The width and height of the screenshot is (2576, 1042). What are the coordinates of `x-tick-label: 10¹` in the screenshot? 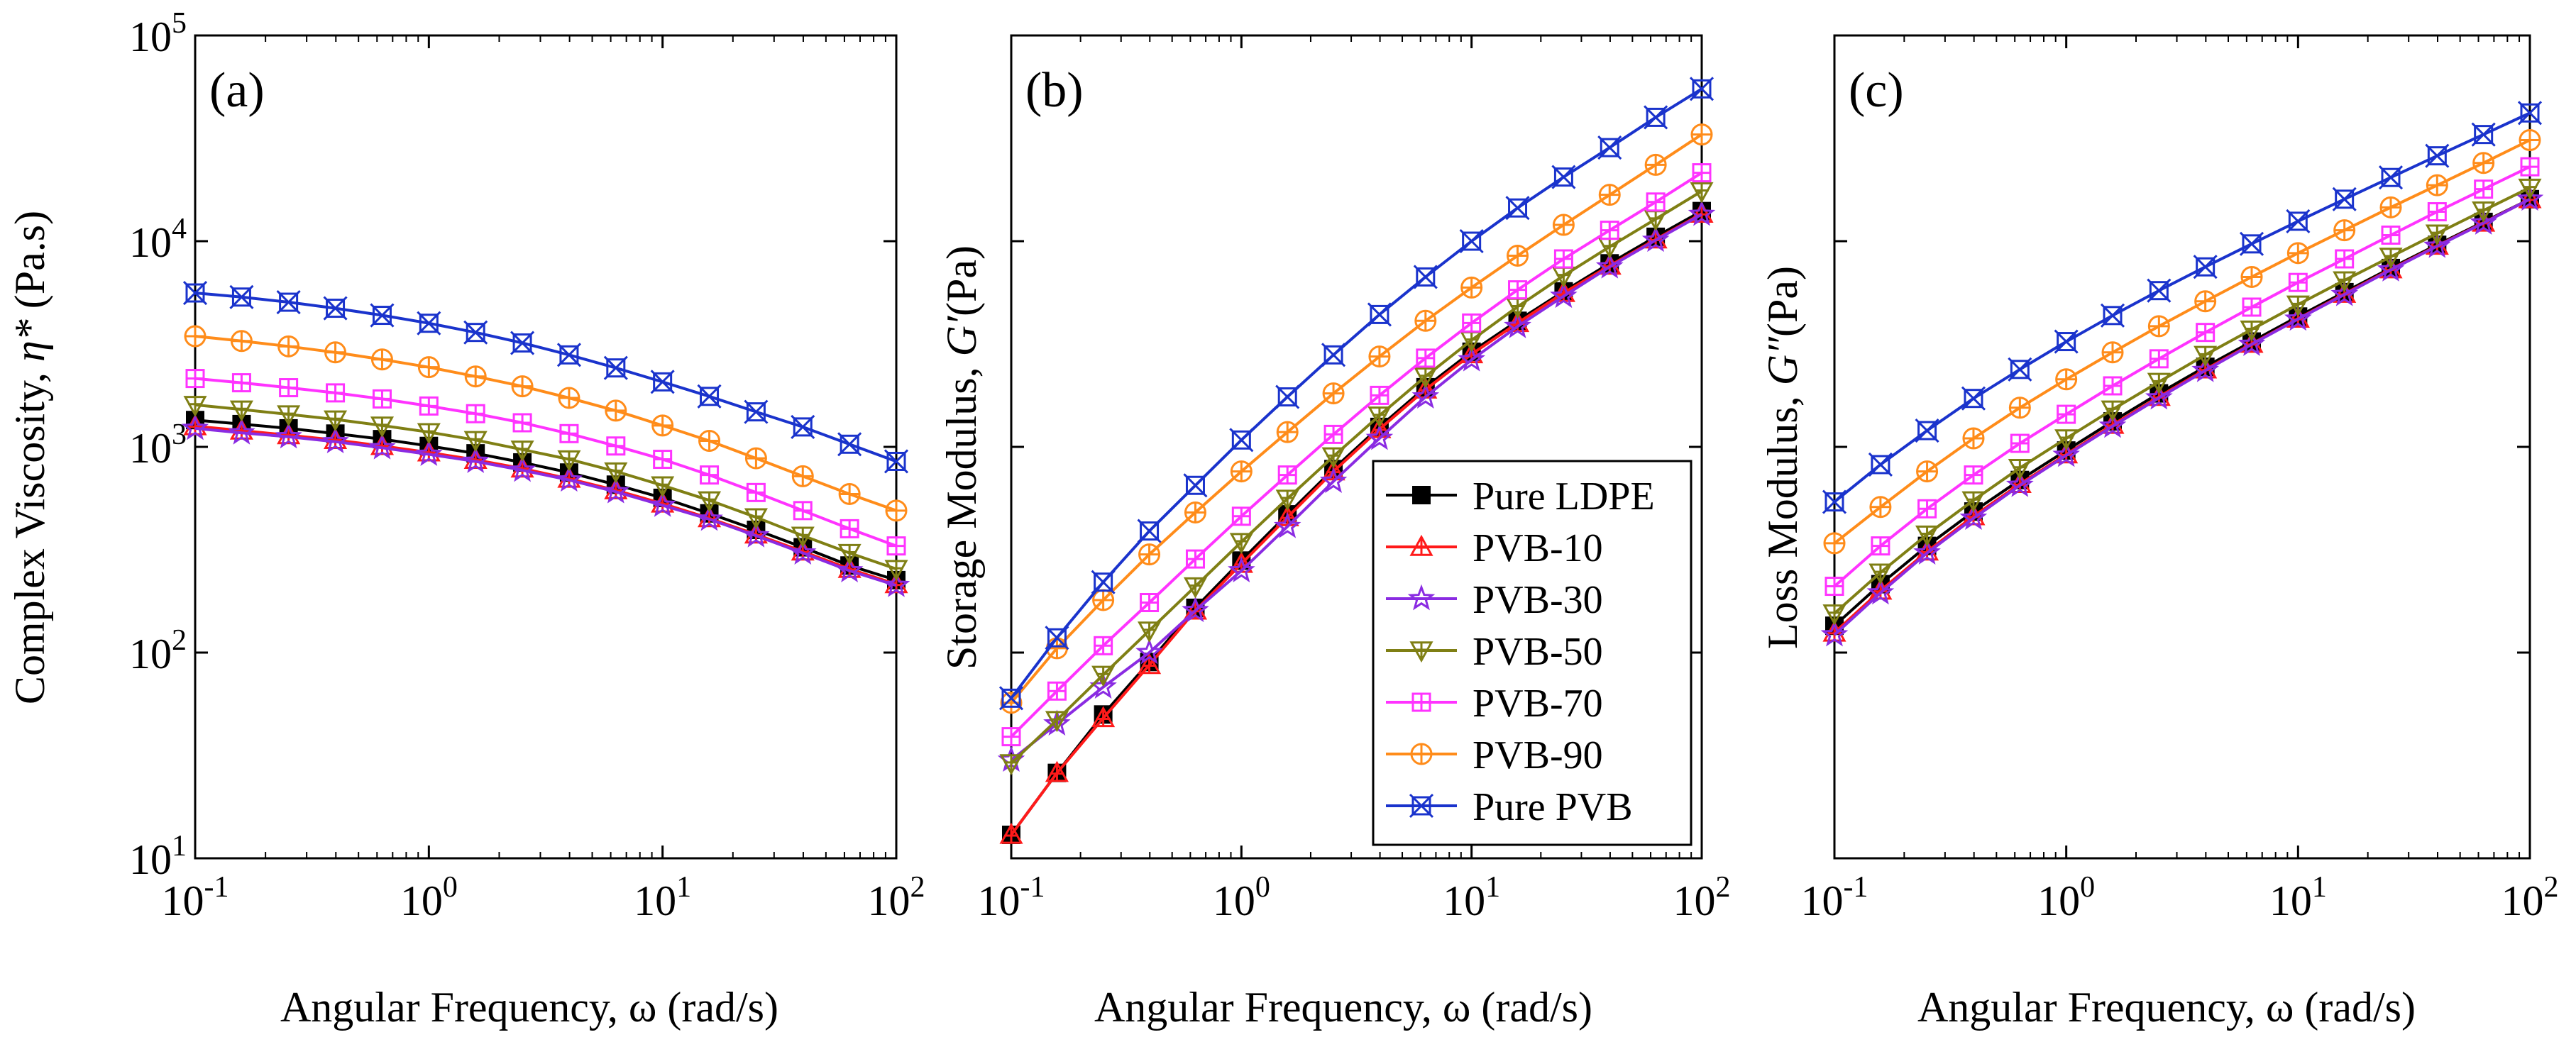 It's located at (2298, 897).